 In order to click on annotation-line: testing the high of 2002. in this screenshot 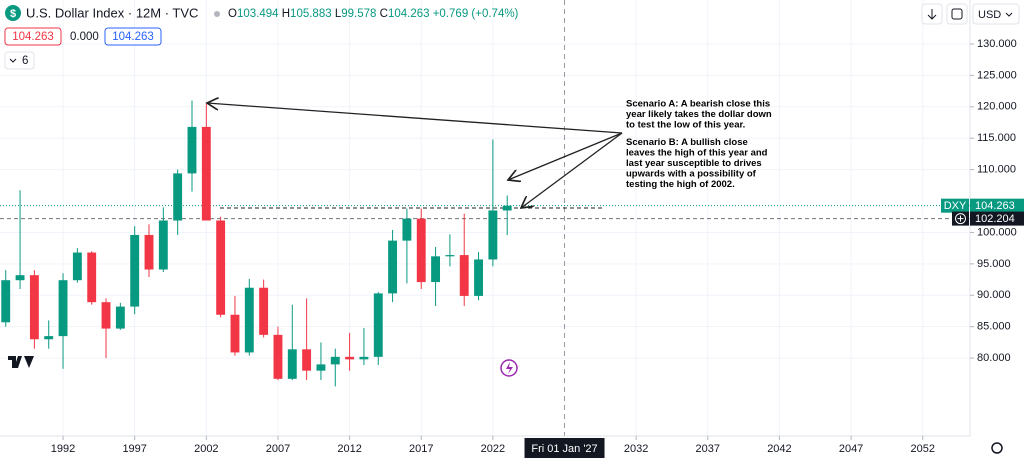, I will do `click(680, 184)`.